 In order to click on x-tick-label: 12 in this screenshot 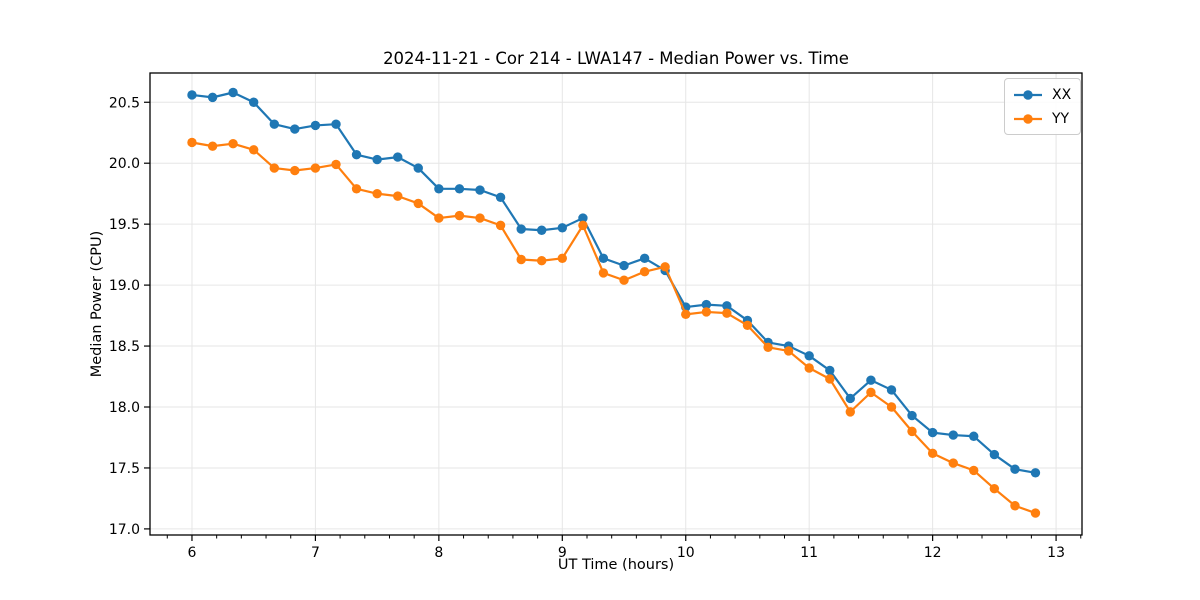, I will do `click(933, 553)`.